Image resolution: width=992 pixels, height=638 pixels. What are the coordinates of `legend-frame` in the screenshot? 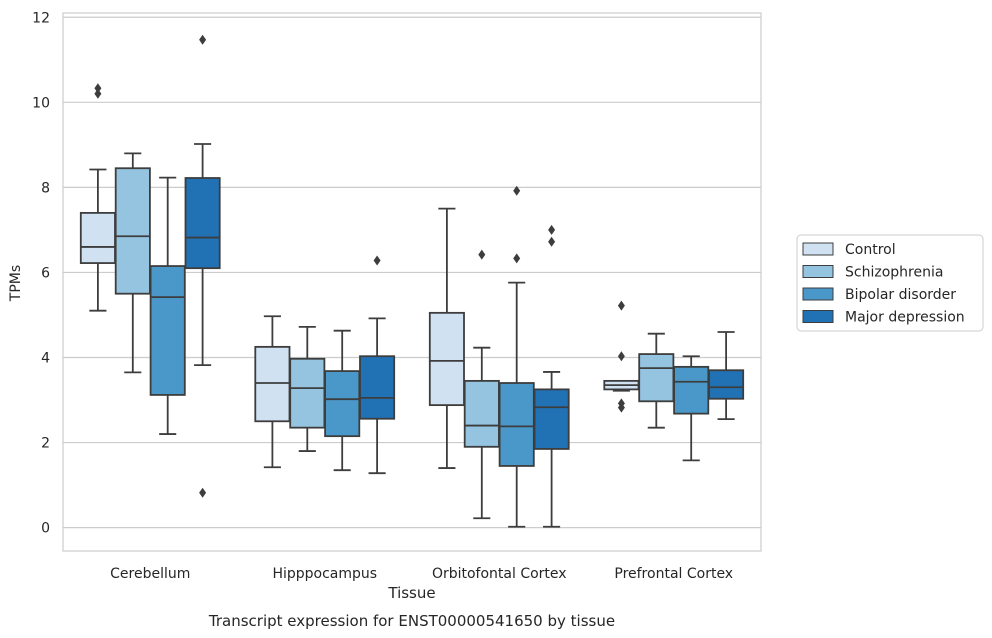 It's located at (890, 283).